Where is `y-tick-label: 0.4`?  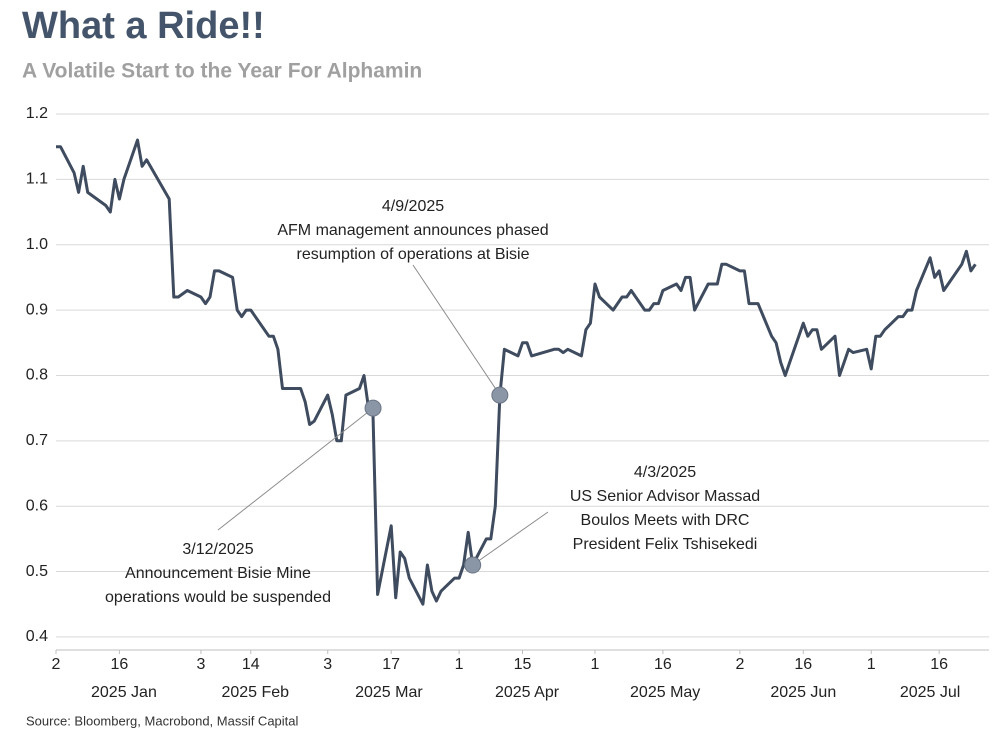 y-tick-label: 0.4 is located at coordinates (37, 636).